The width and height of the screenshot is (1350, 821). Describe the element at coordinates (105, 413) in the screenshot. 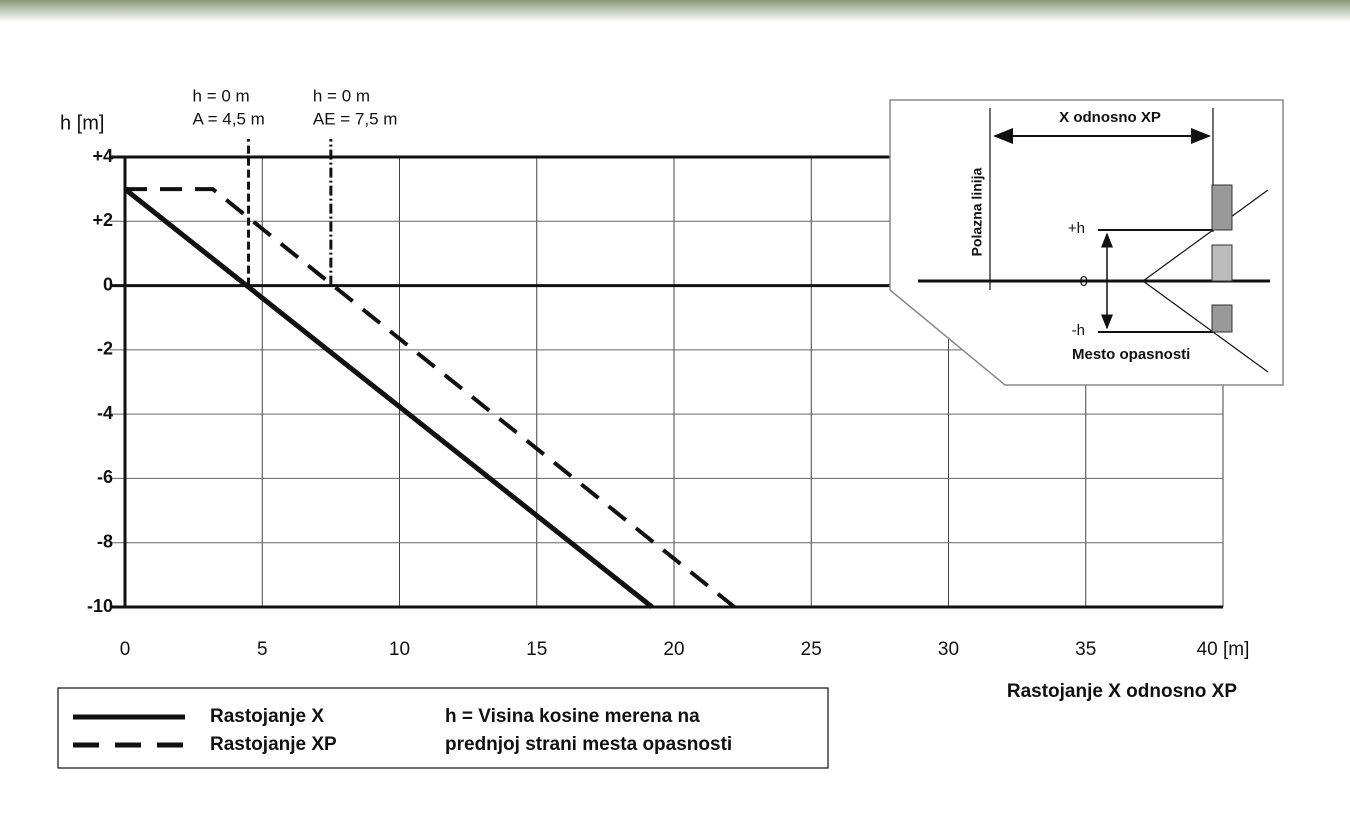

I see `y-tick-label: -4` at that location.